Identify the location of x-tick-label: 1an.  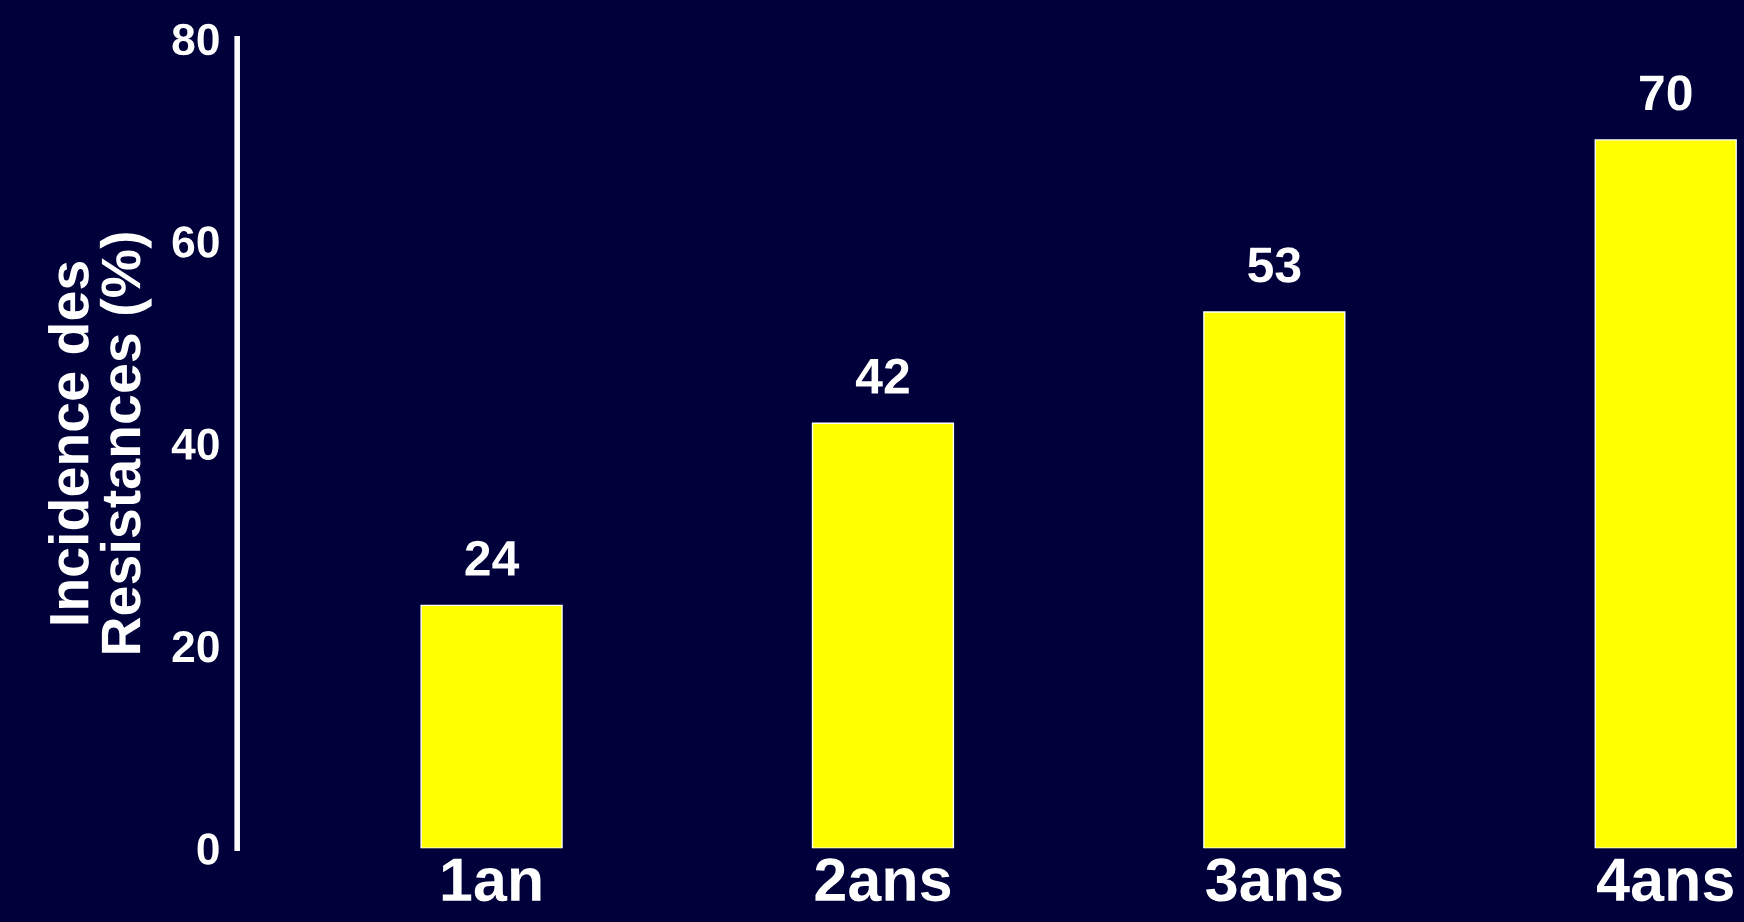
(491, 880).